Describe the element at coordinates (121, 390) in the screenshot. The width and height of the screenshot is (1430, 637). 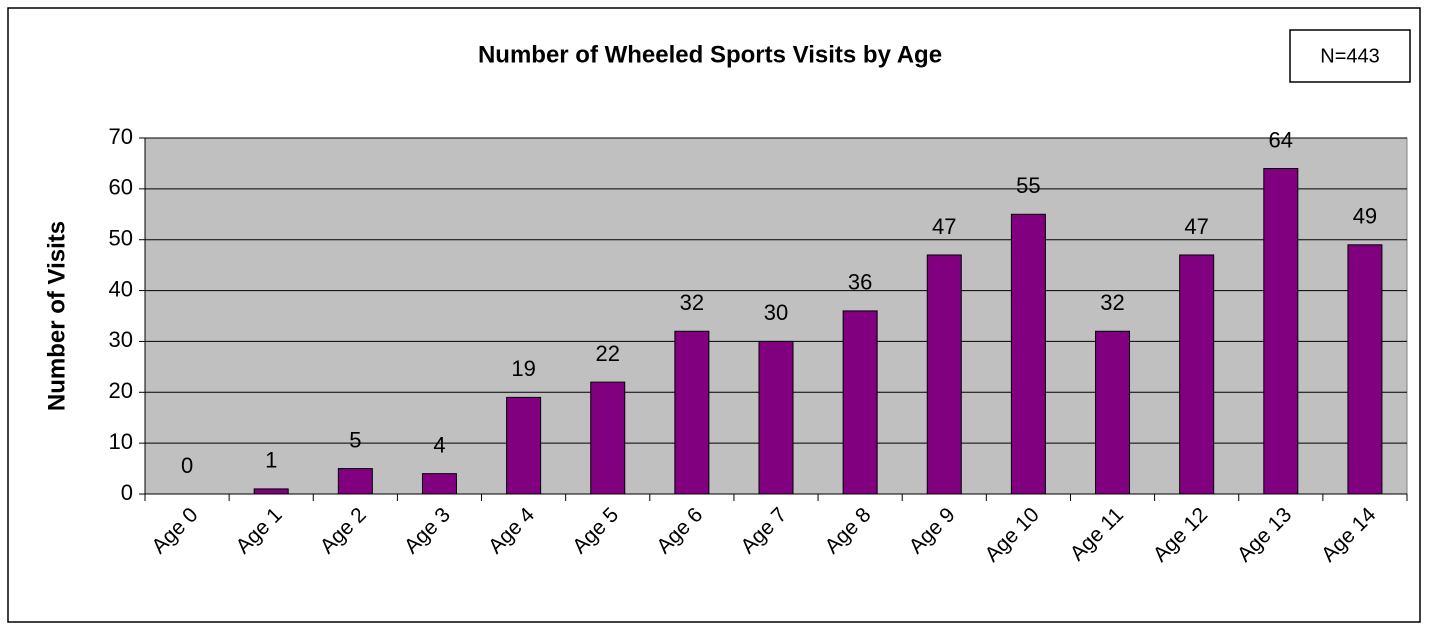
I see `y-tick-label: 20` at that location.